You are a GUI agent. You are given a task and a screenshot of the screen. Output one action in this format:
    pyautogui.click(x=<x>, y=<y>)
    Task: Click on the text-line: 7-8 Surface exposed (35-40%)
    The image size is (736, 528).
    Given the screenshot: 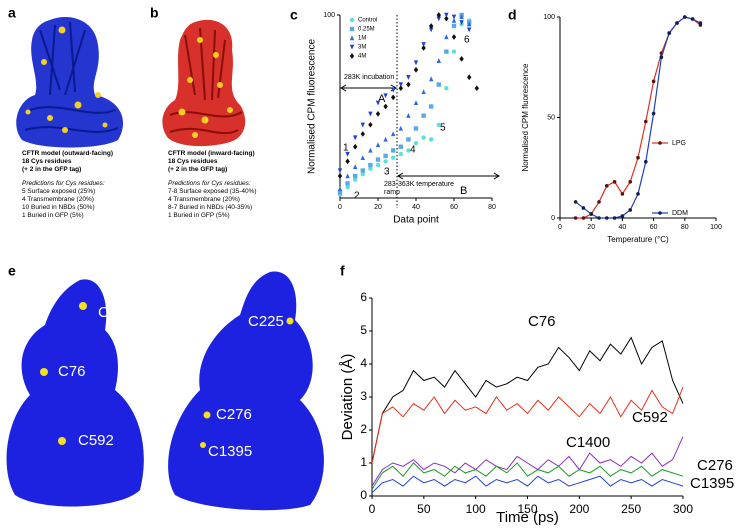 What is the action you would take?
    pyautogui.click(x=212, y=191)
    